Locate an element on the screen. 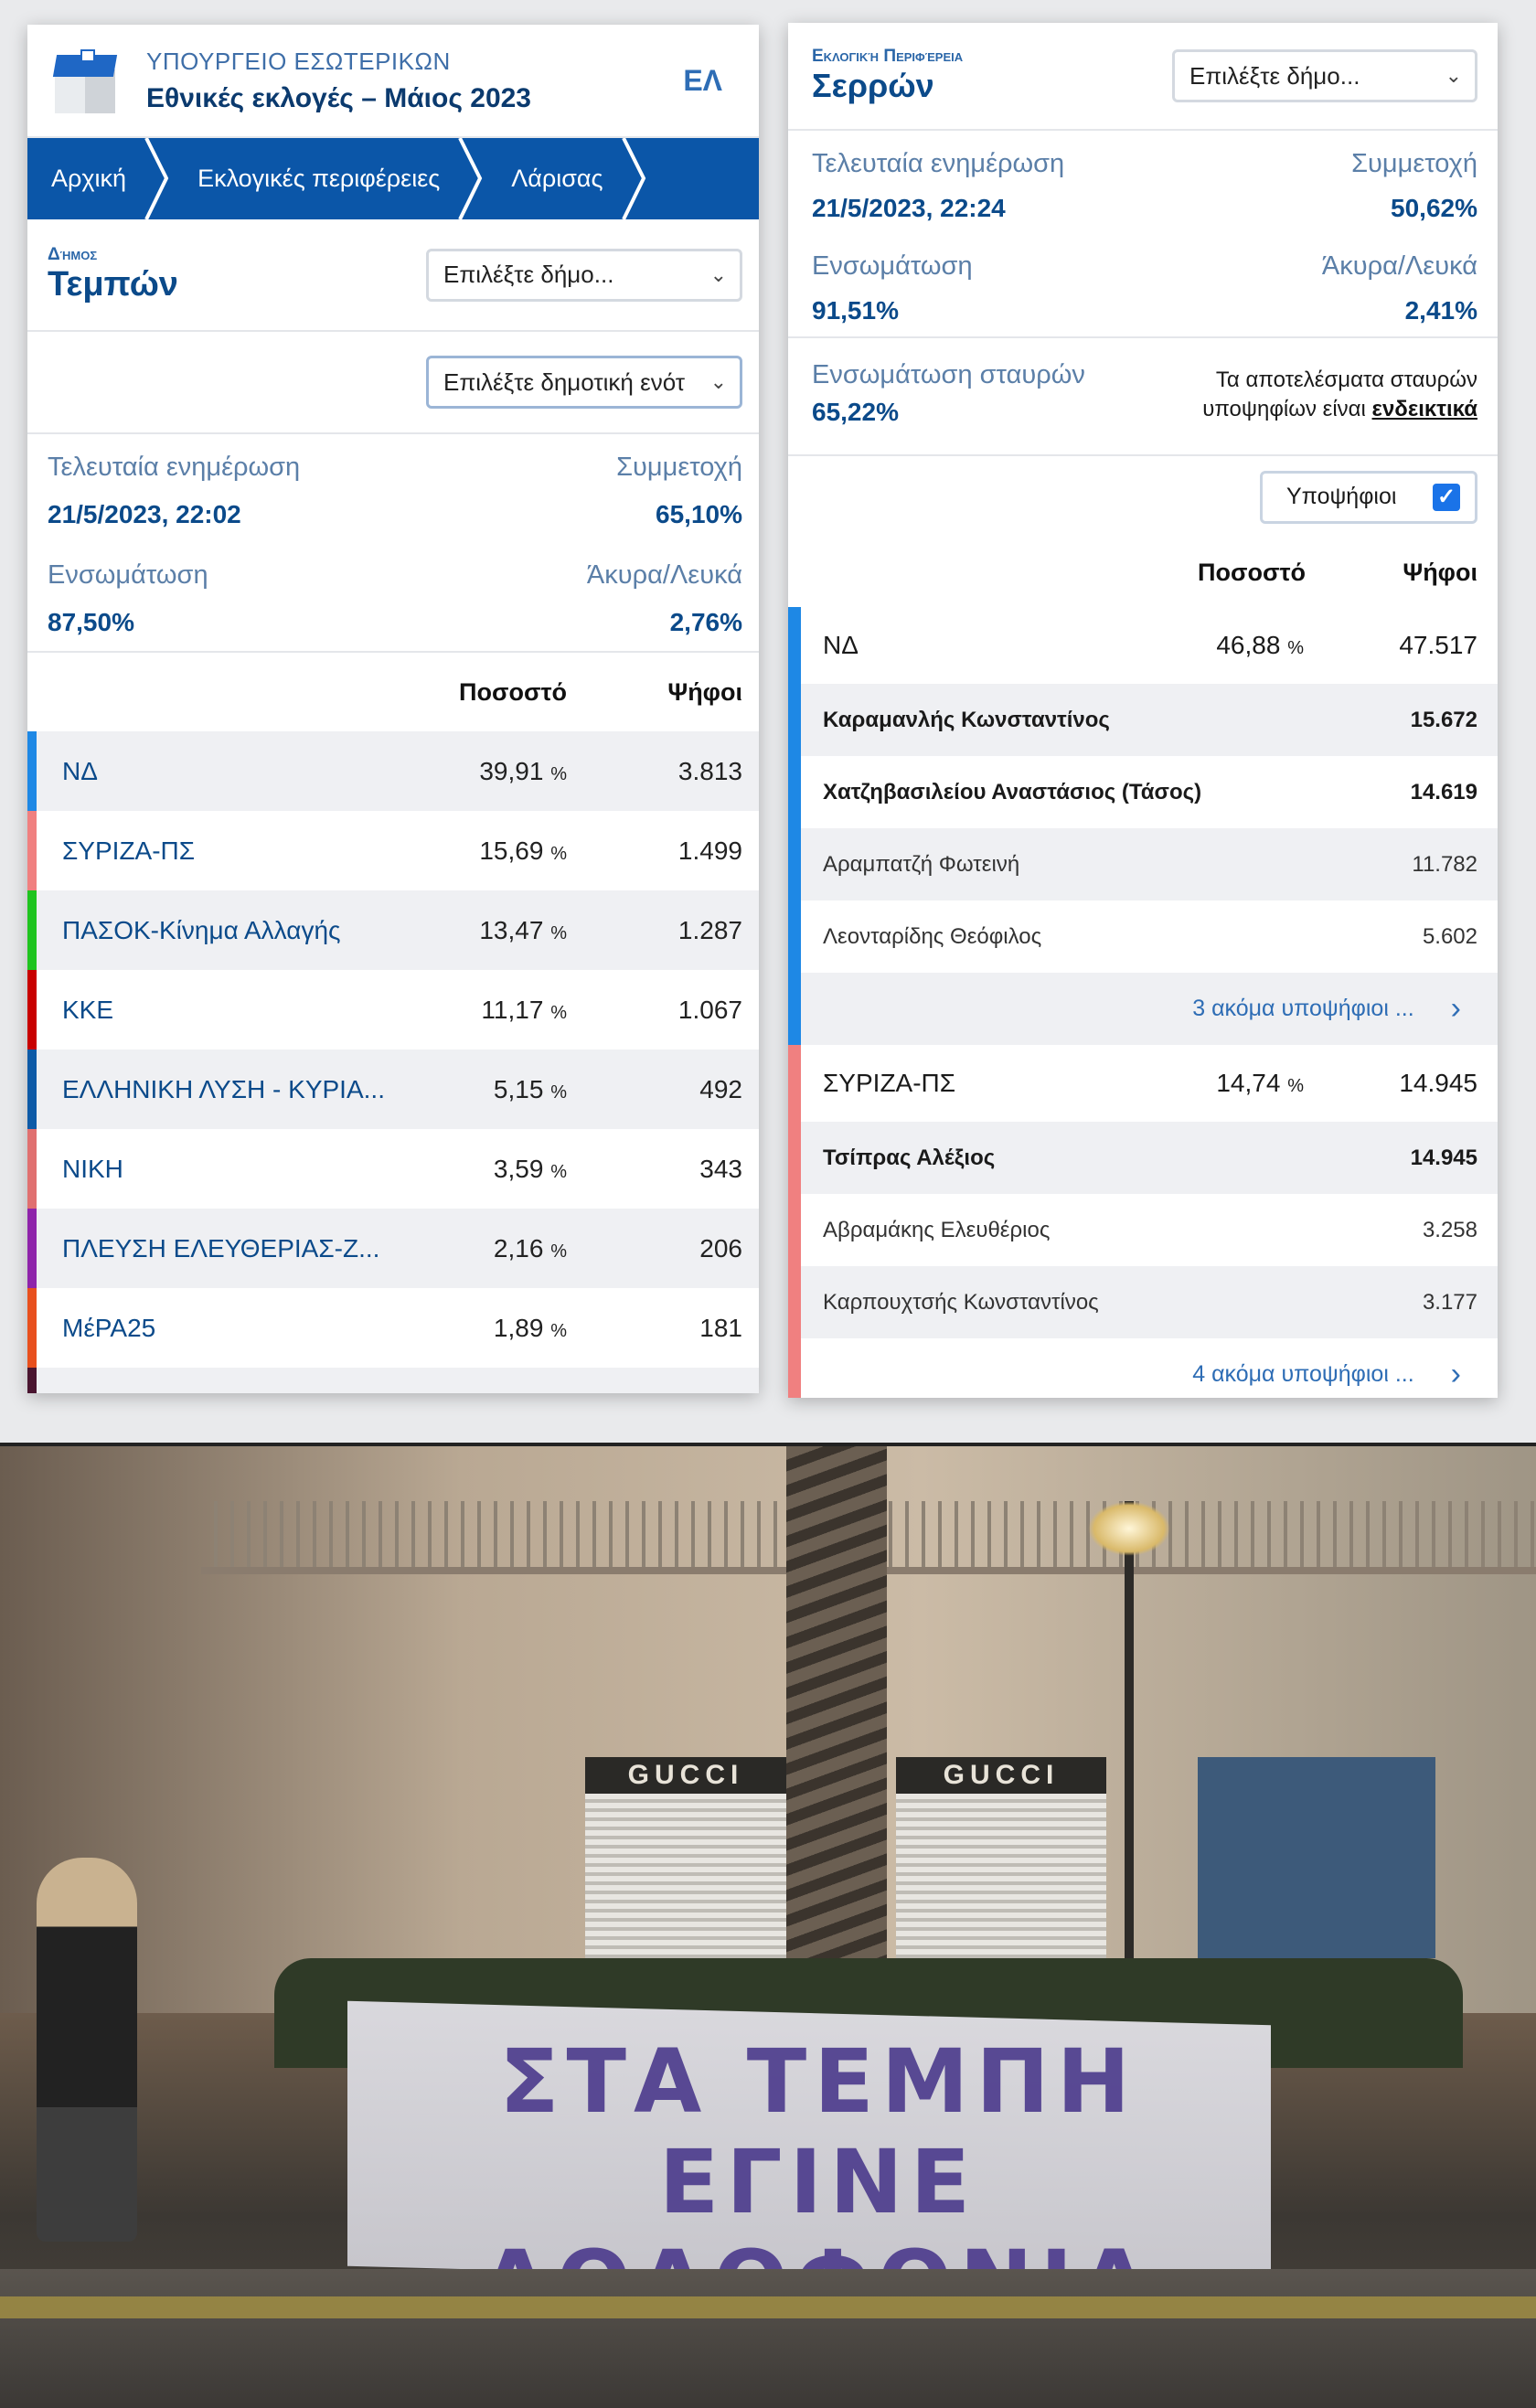 The image size is (1536, 2408). party-votes: 206 is located at coordinates (720, 1248).